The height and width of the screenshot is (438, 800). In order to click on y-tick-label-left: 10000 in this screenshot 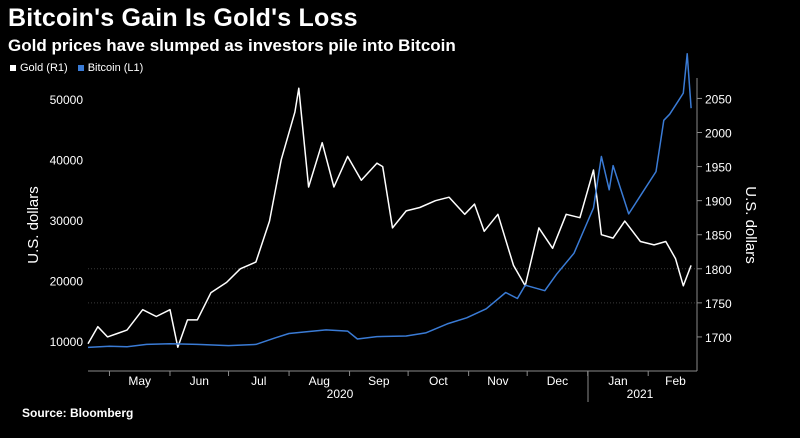, I will do `click(67, 342)`.